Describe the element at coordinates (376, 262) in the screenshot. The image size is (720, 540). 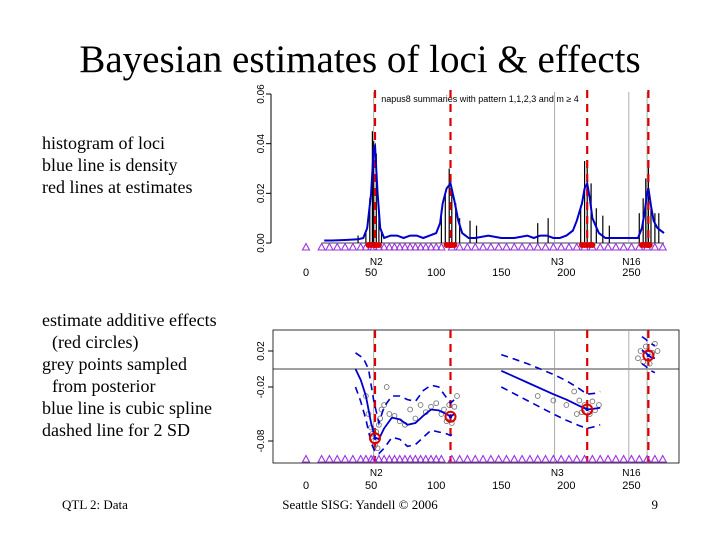
I see `upper-chromosome-label: N2` at that location.